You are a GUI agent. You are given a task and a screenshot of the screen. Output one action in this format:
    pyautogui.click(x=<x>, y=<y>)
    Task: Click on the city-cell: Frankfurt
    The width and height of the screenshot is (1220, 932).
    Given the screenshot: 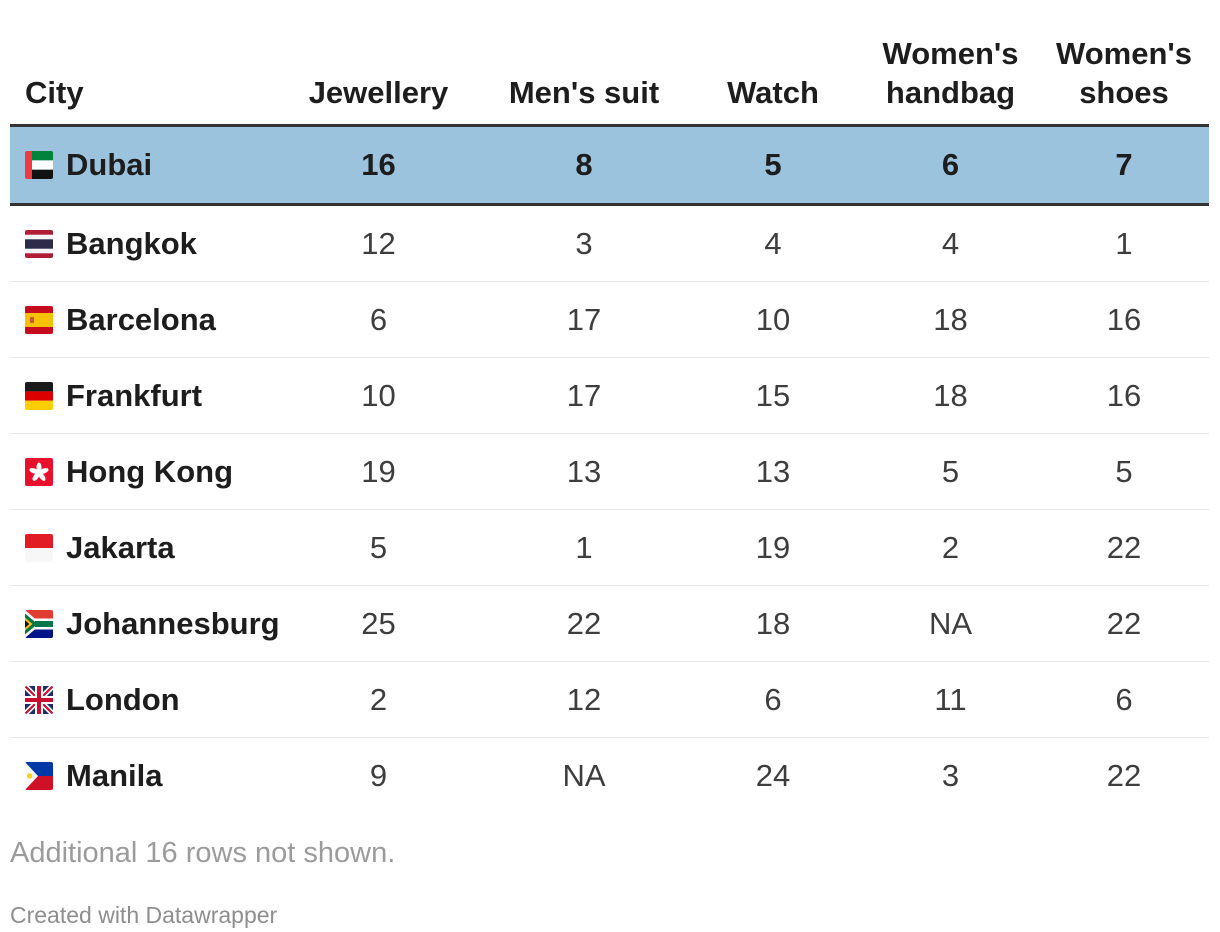 What is the action you would take?
    pyautogui.click(x=141, y=395)
    